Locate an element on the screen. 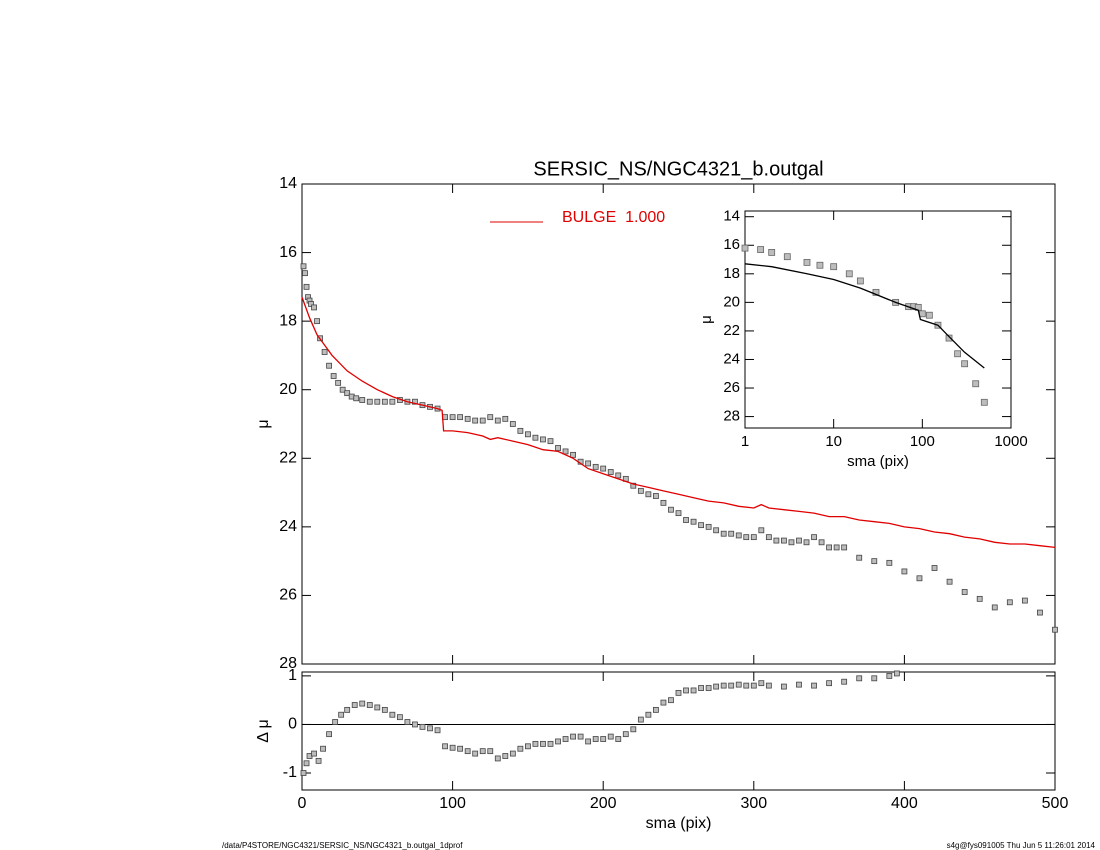 Image resolution: width=1100 pixels, height=850 pixels. y-tick-label: 18 is located at coordinates (288, 320).